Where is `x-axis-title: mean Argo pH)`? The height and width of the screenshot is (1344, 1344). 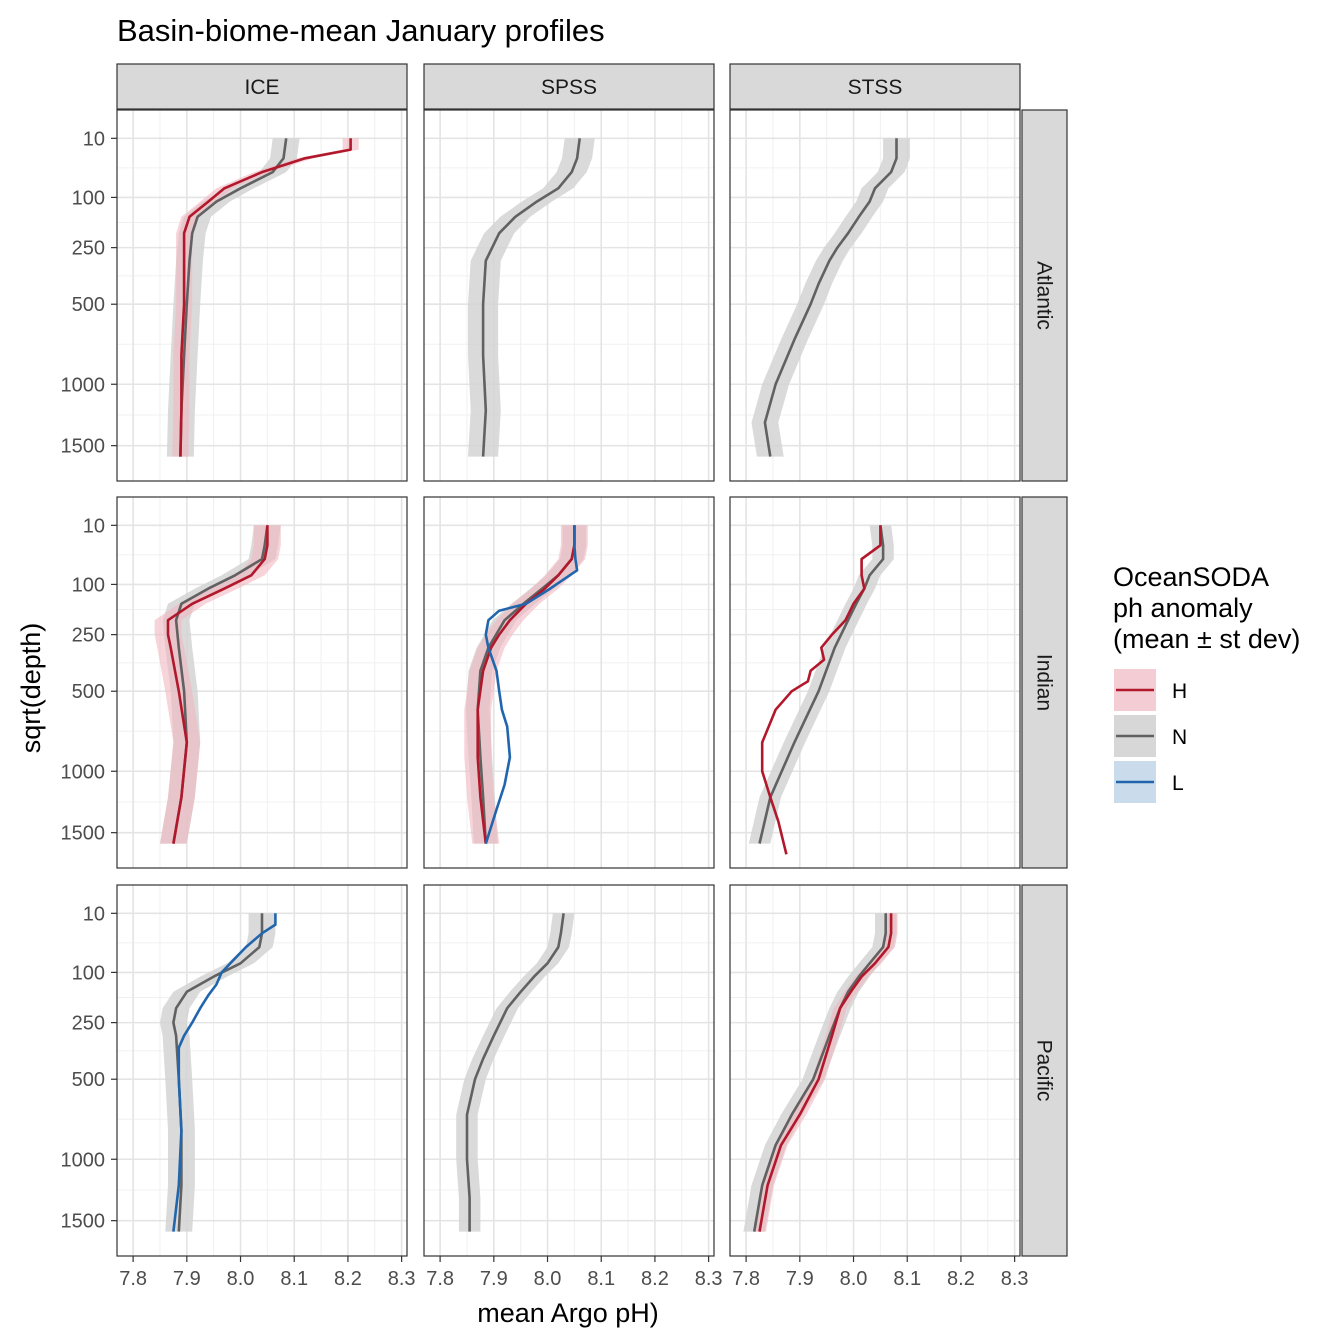
x-axis-title: mean Argo pH) is located at coordinates (568, 1313).